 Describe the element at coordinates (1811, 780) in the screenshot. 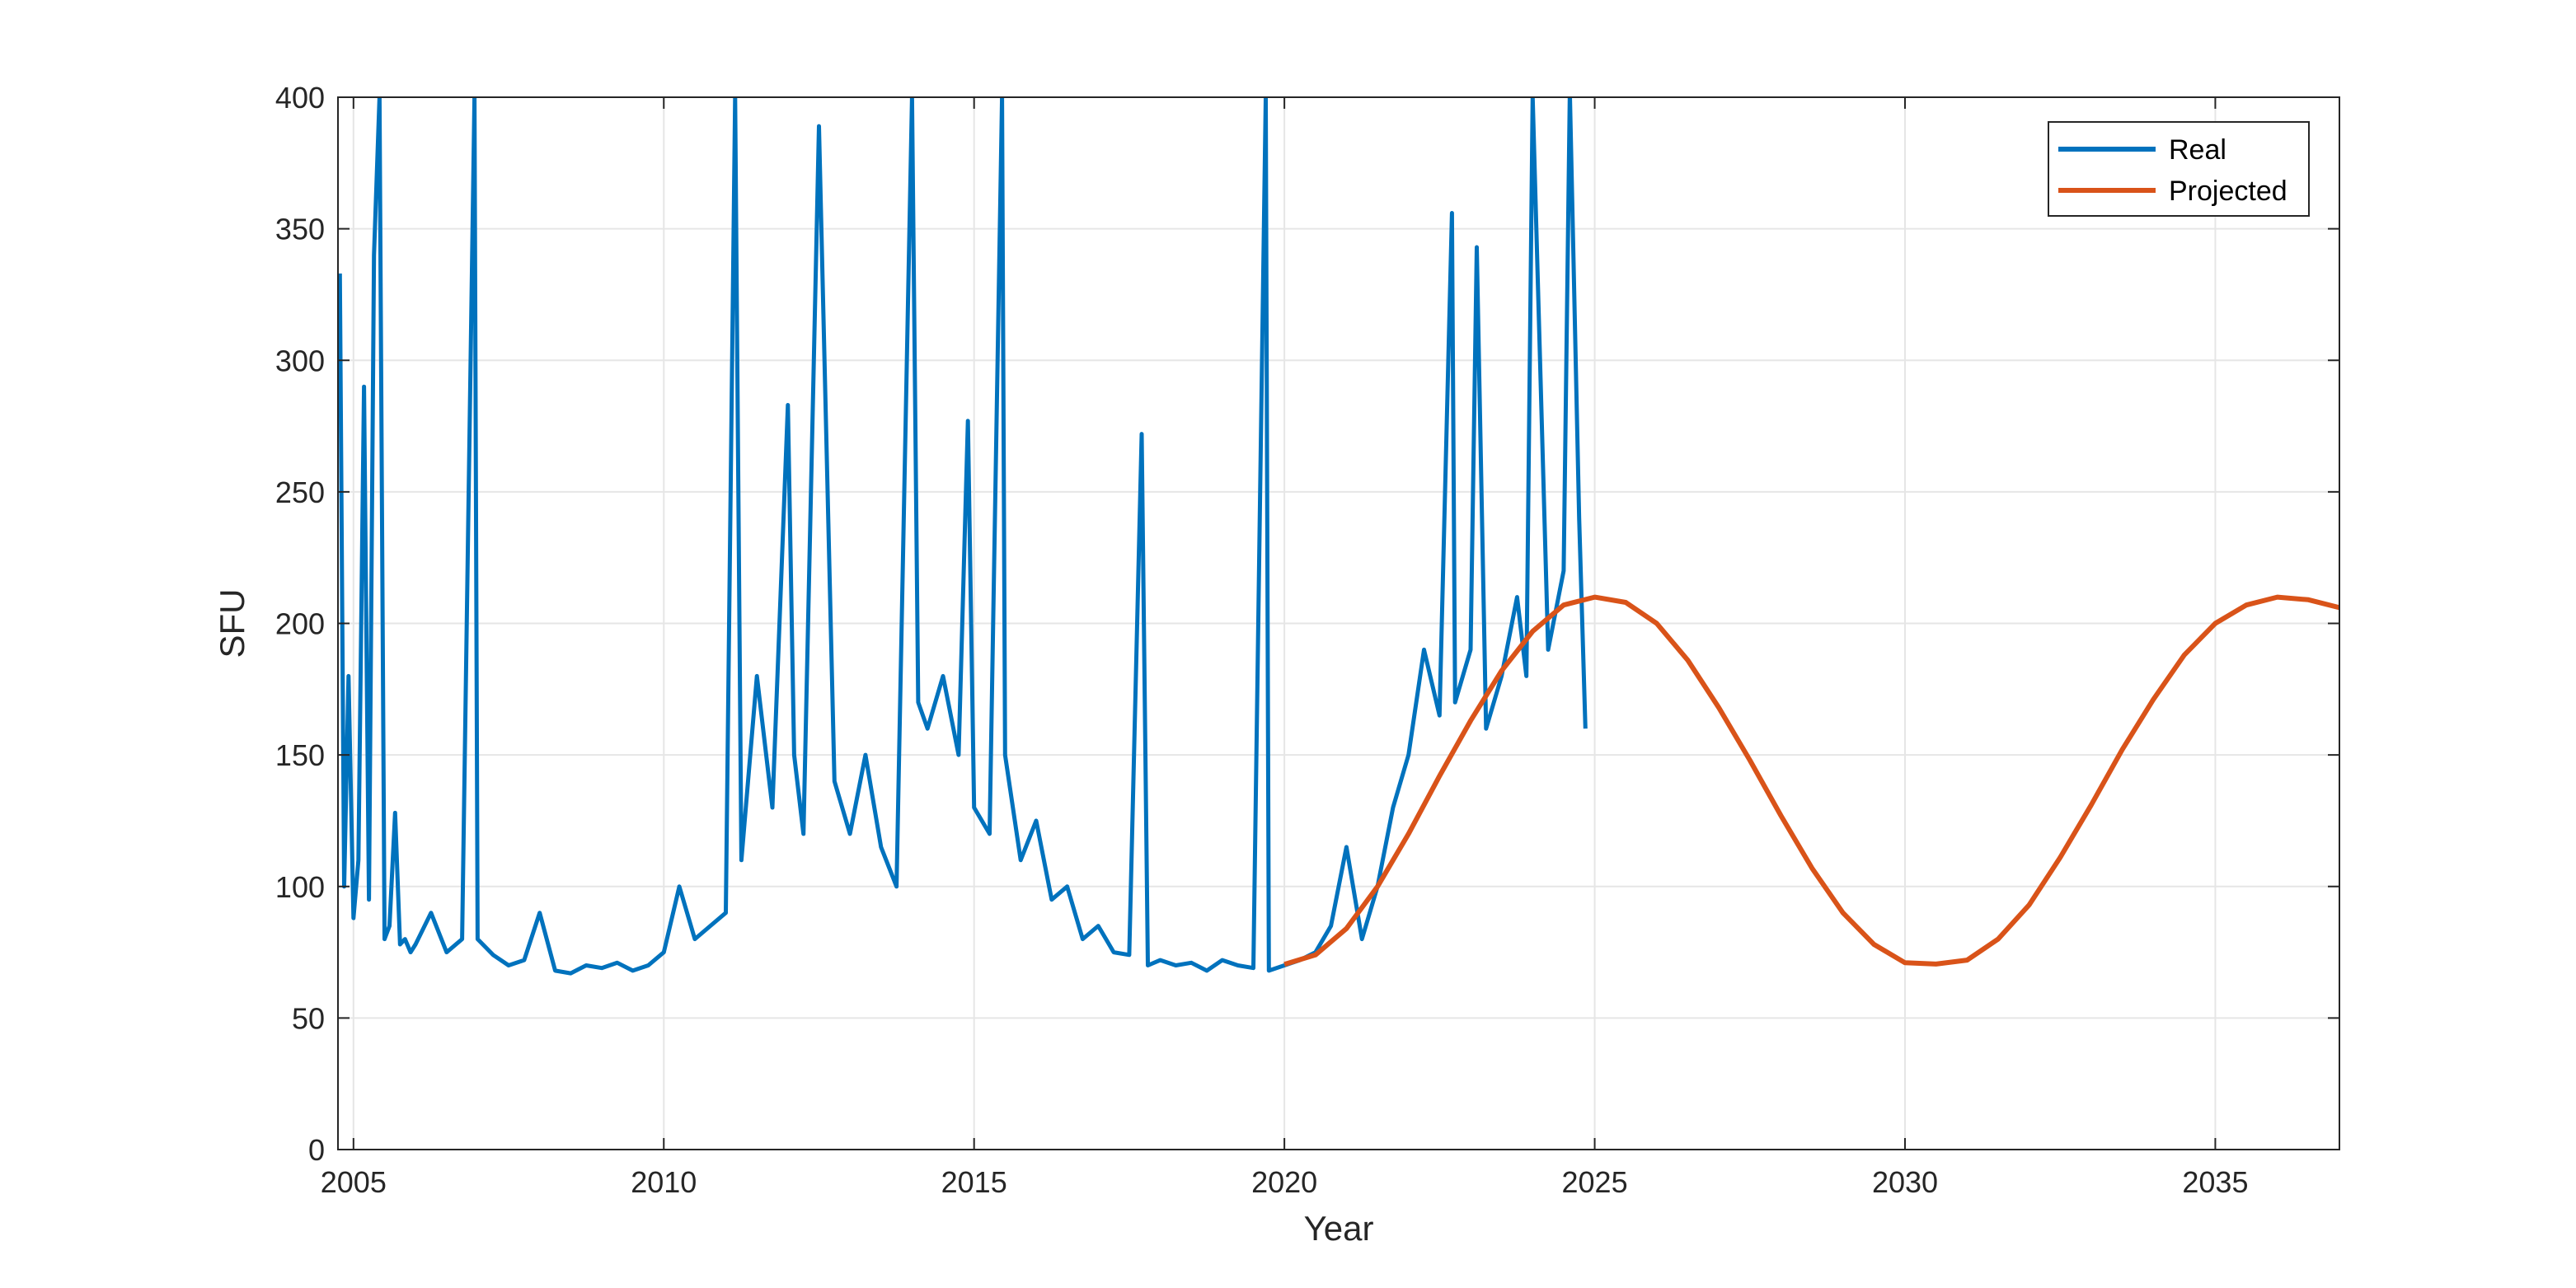

I see `series-projected-line` at that location.